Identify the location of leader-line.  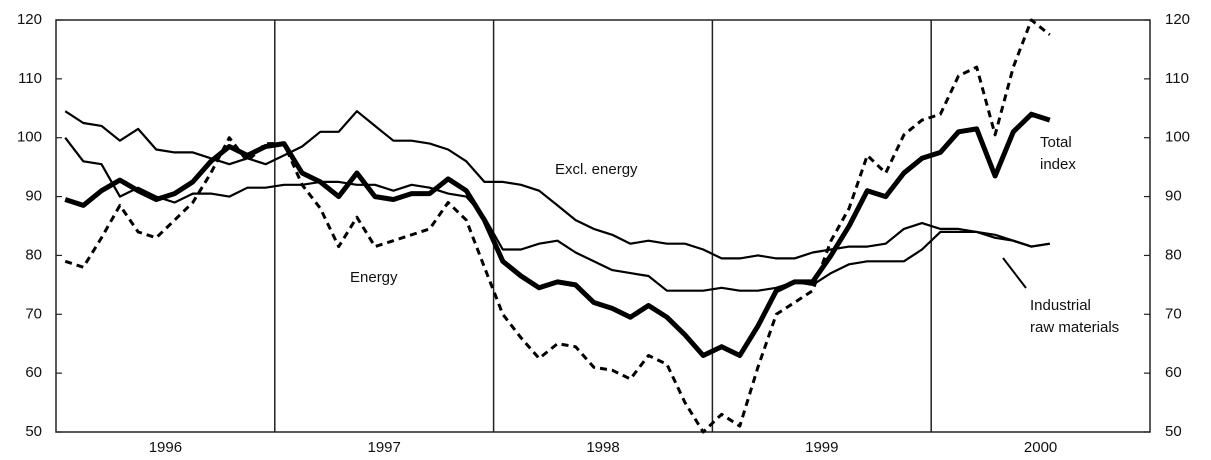
(1014, 273).